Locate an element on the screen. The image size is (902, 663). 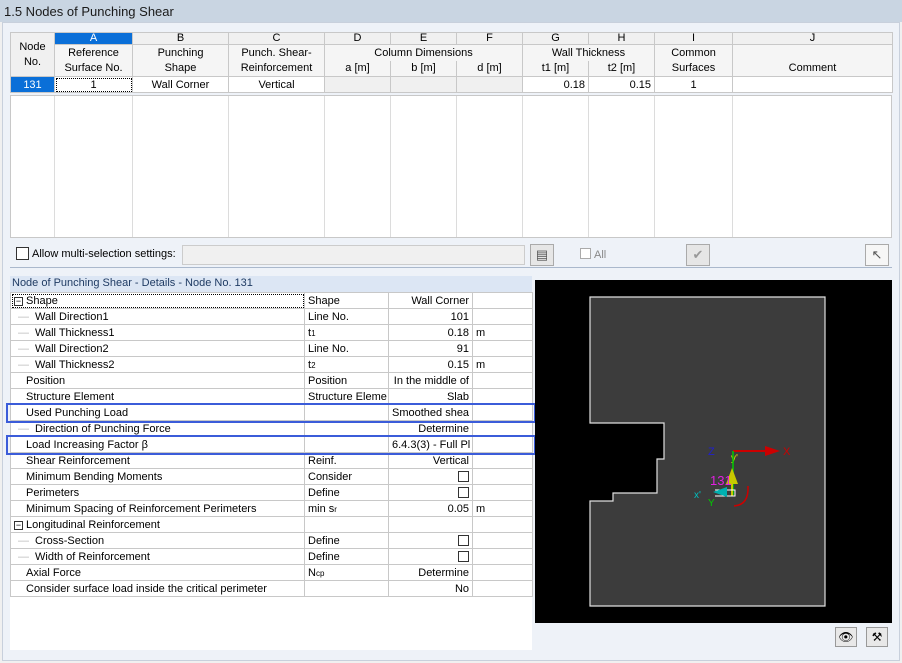
cell-shape: Wall Corner is located at coordinates (180, 84).